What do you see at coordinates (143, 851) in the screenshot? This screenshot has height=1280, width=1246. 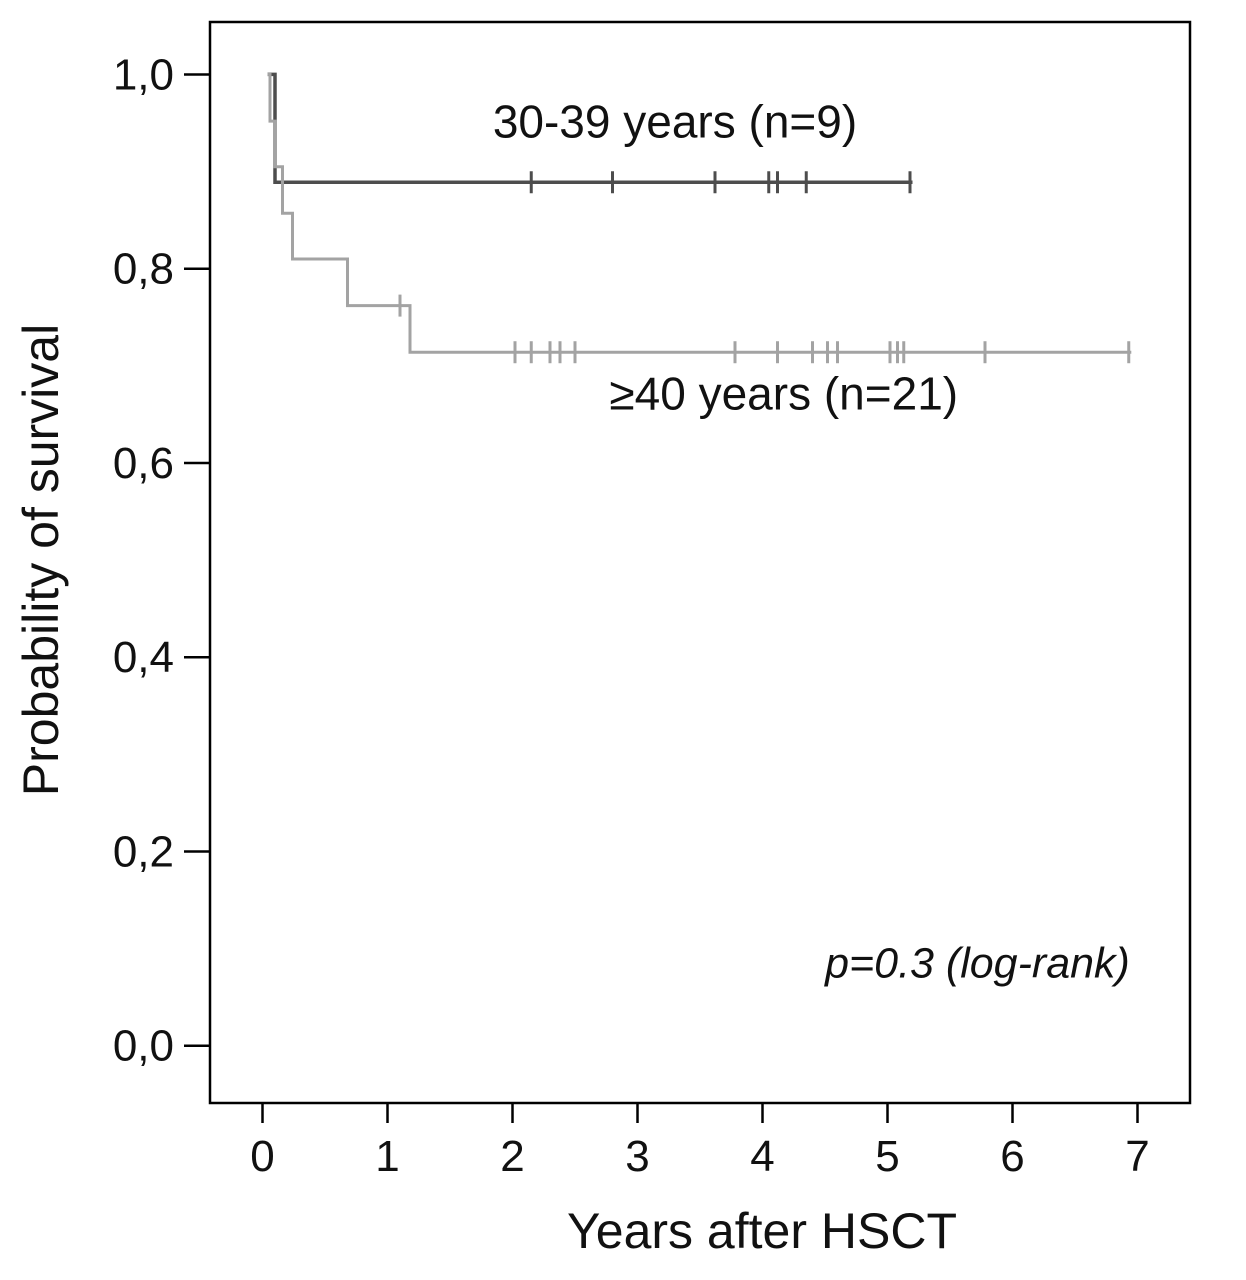 I see `y-tick-label: 0,2` at bounding box center [143, 851].